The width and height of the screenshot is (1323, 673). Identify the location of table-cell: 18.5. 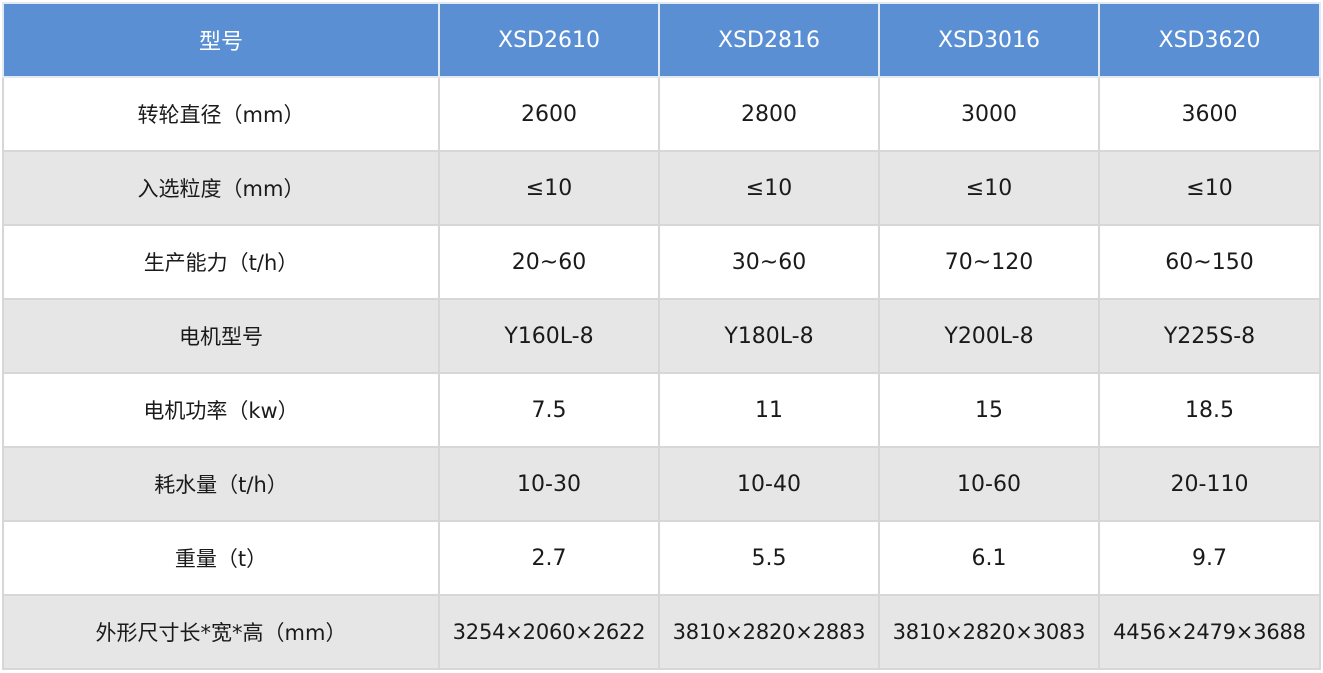
(1209, 410).